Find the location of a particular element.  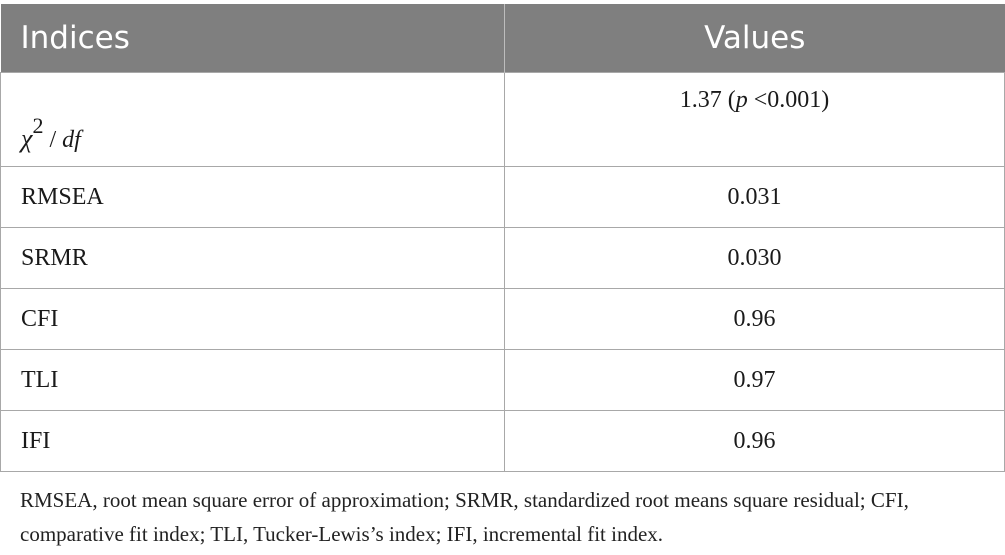

chi-square-value: 1.37 is located at coordinates (700, 100).